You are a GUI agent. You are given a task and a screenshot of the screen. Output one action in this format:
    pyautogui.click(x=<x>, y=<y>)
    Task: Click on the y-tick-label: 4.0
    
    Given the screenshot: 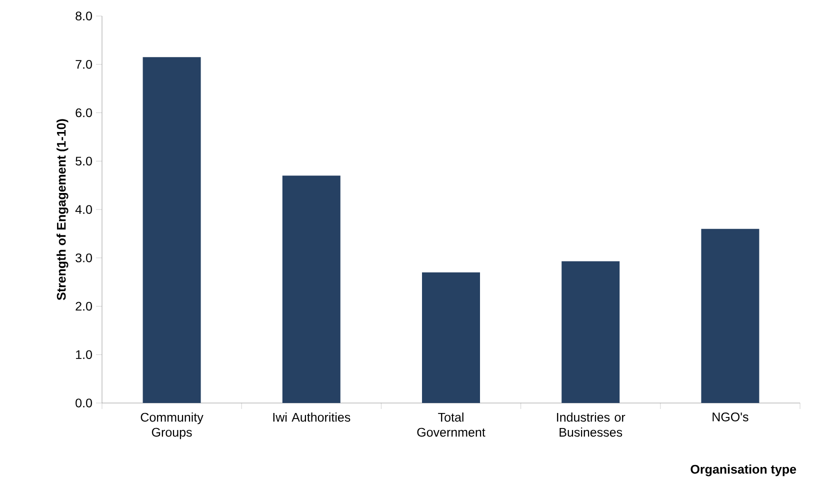 What is the action you would take?
    pyautogui.click(x=83, y=209)
    